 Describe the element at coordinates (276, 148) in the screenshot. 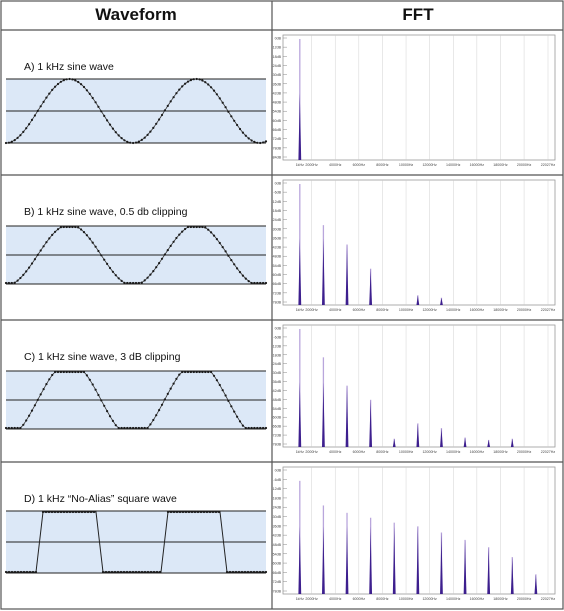

I see `fft-y-tick-label: -78dB` at that location.